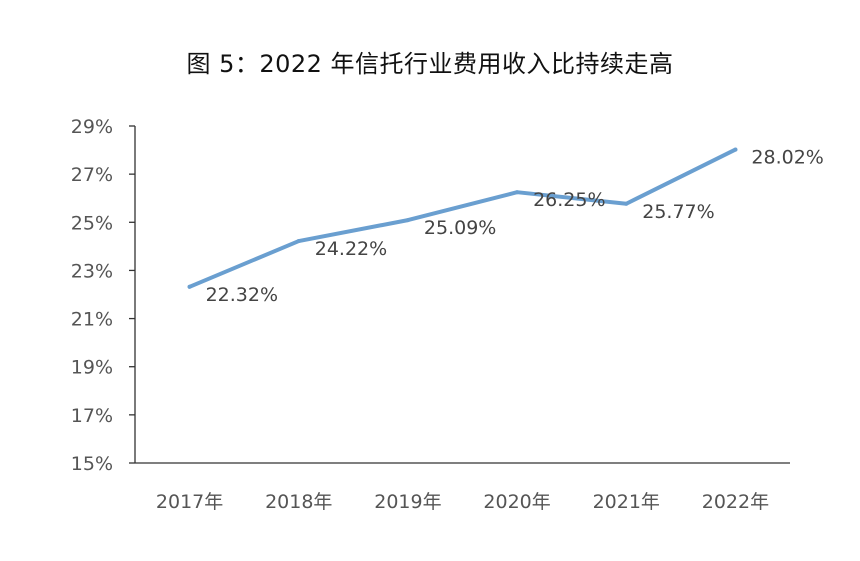 The width and height of the screenshot is (860, 561). Describe the element at coordinates (678, 212) in the screenshot. I see `data-label: 25.77%` at that location.